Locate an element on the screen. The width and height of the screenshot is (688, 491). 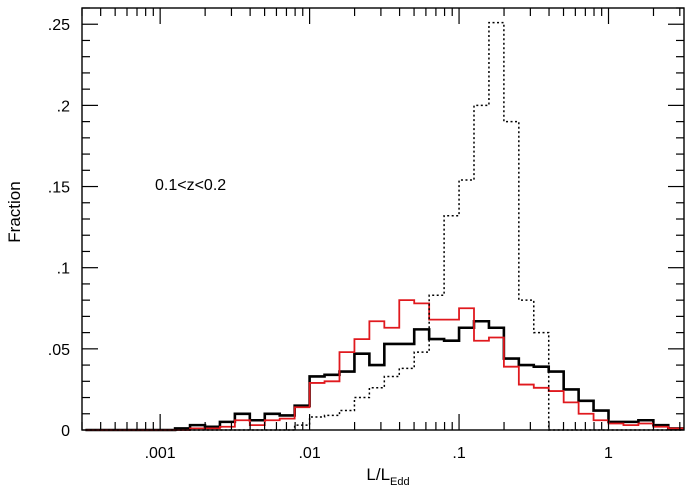
y-tick-label: .15 is located at coordinates (59, 188).